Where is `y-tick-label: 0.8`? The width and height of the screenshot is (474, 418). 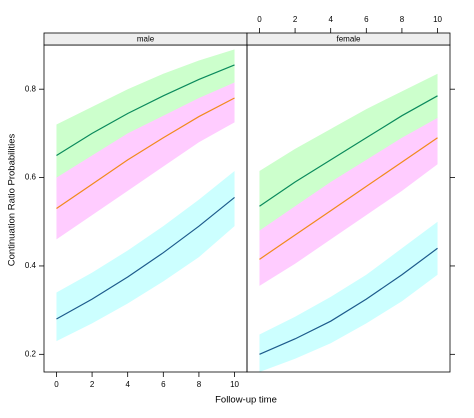
y-tick-label: 0.8 is located at coordinates (31, 88).